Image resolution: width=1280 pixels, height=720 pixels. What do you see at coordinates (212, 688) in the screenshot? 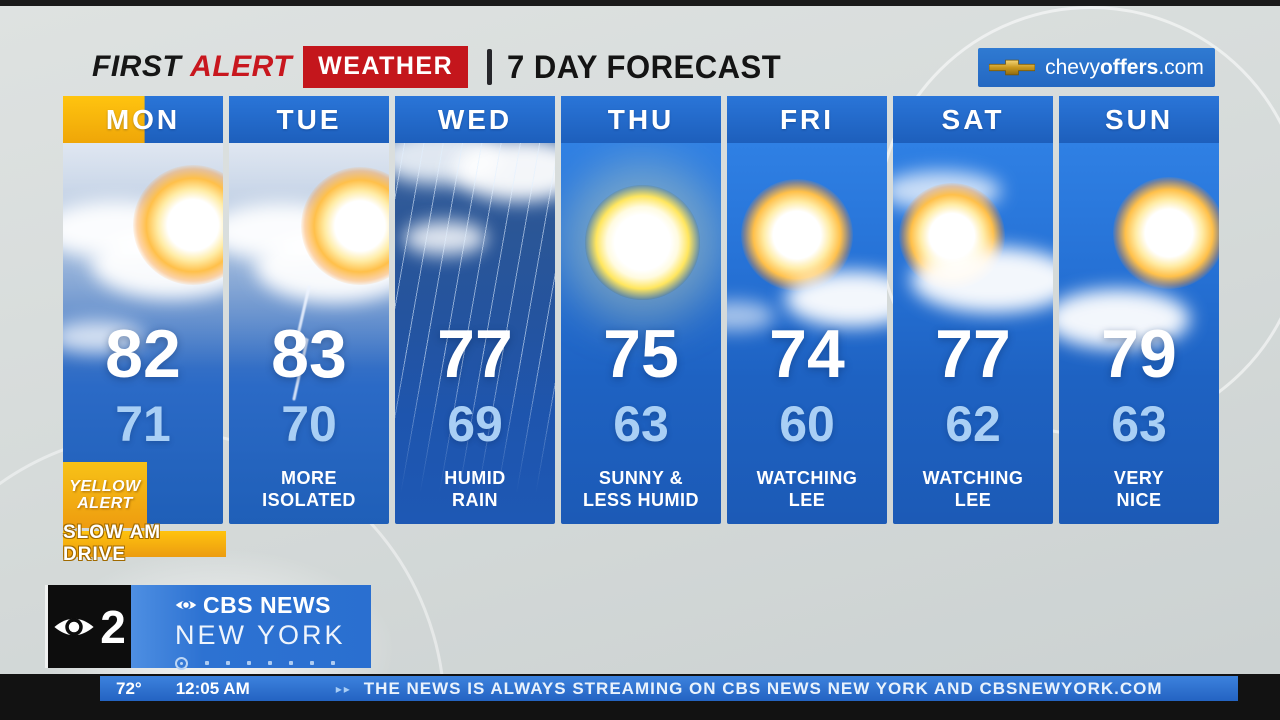
I see `current-time: 12:05 AM` at bounding box center [212, 688].